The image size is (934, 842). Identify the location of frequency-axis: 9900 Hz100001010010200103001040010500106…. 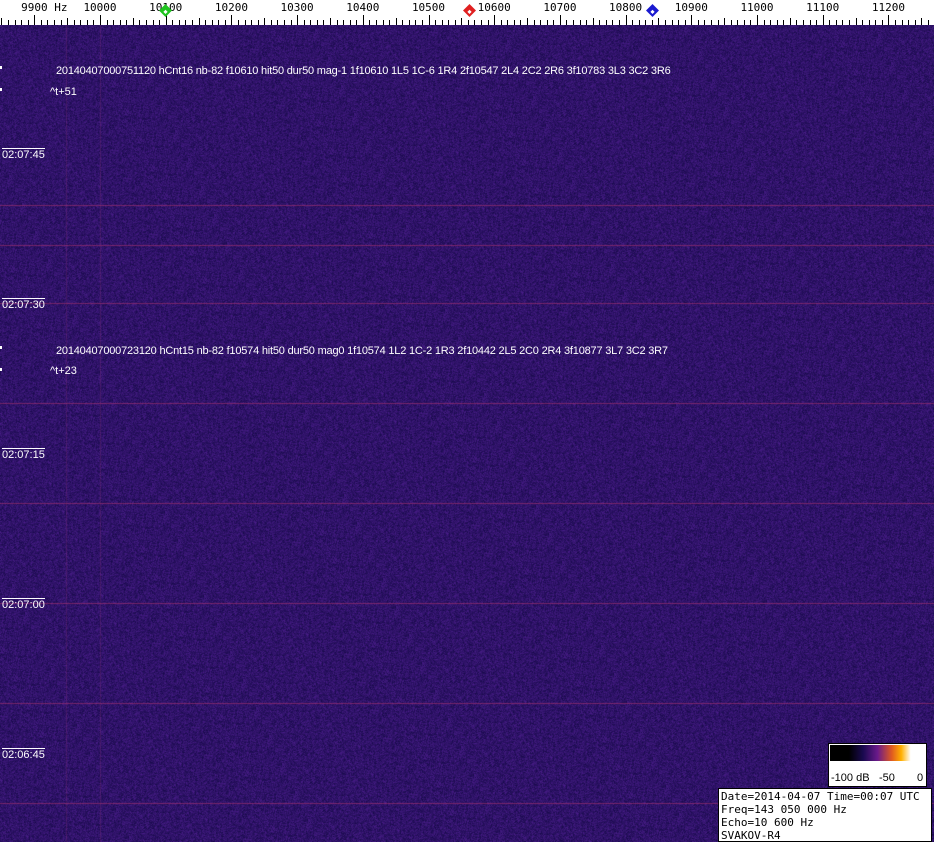
(467, 12).